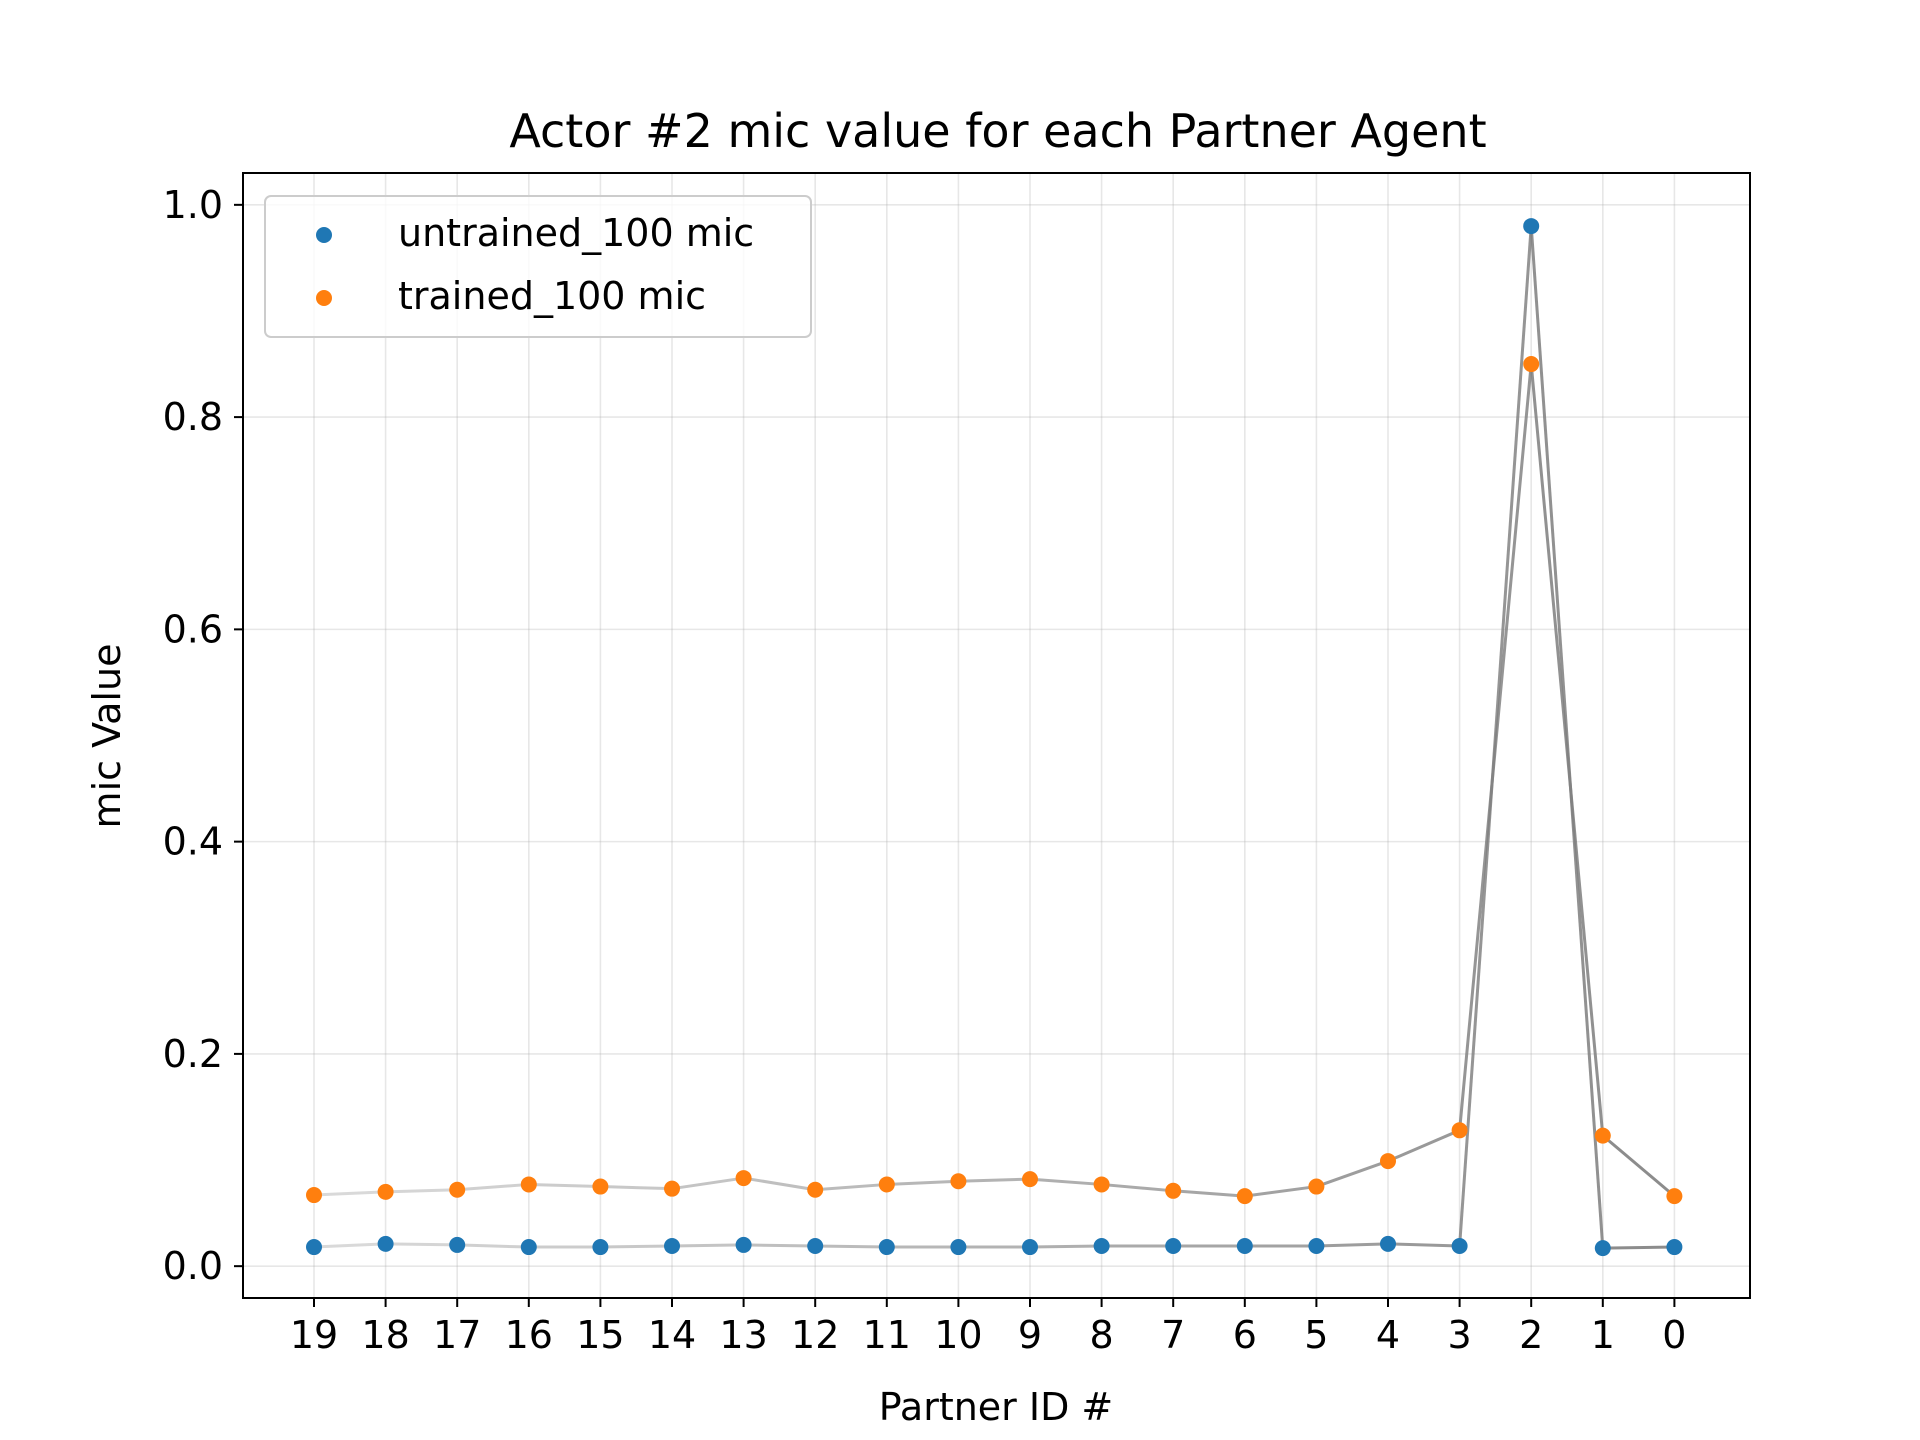 The height and width of the screenshot is (1440, 1920). I want to click on legend-box, so click(538, 266).